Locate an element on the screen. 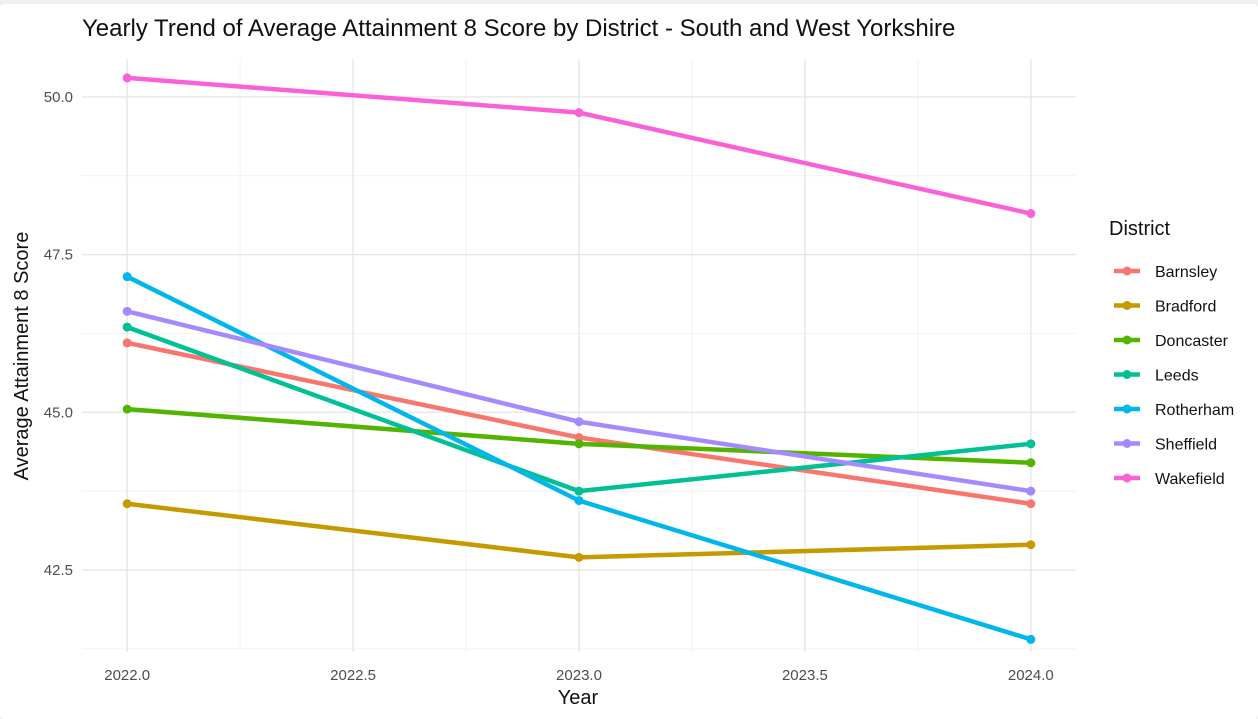  legend-item-bradford: Bradford is located at coordinates (1165, 307).